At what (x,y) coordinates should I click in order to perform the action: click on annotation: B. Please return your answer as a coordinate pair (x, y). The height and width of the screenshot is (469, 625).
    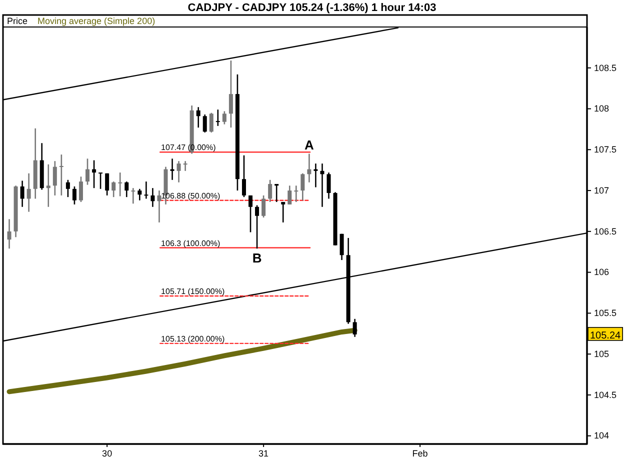
    Looking at the image, I should click on (257, 258).